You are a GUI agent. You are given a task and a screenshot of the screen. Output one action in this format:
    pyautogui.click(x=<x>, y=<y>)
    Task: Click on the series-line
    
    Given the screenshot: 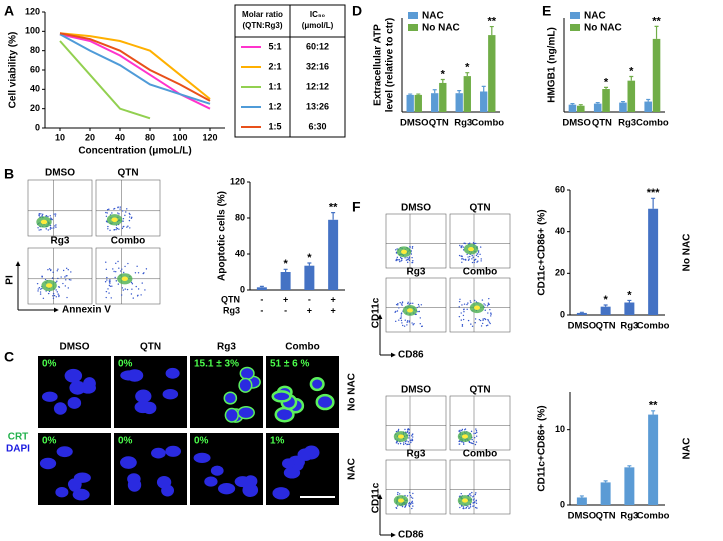 What is the action you would take?
    pyautogui.click(x=135, y=69)
    